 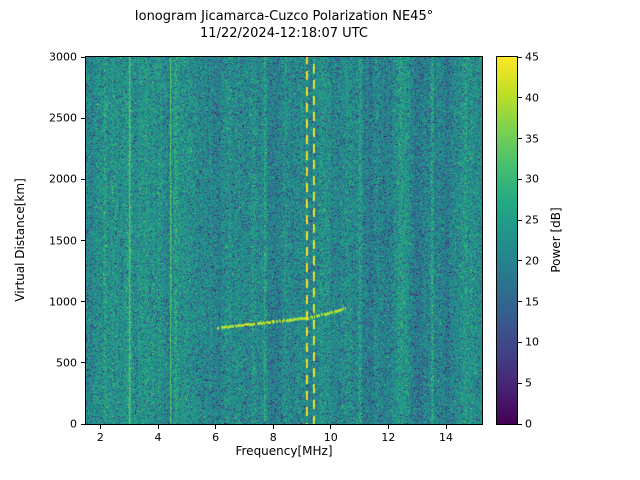 What do you see at coordinates (446, 437) in the screenshot?
I see `x-tick-label: 14` at bounding box center [446, 437].